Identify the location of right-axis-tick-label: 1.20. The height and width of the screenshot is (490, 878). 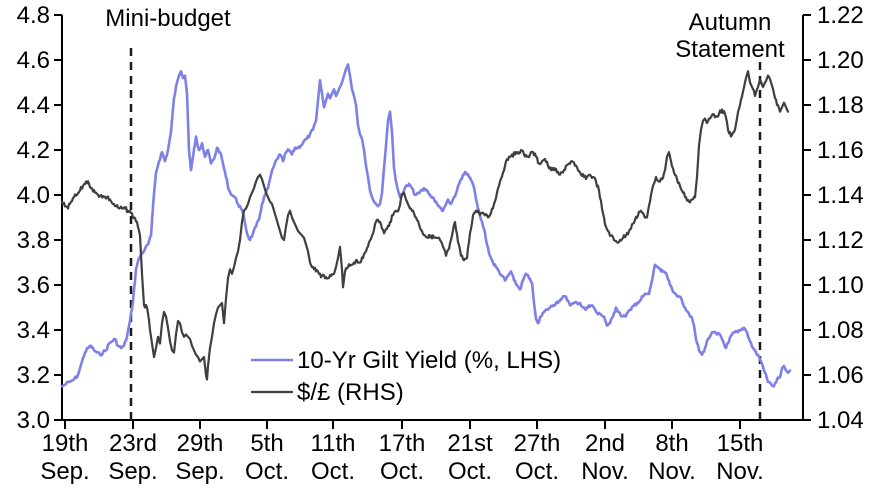
(840, 60).